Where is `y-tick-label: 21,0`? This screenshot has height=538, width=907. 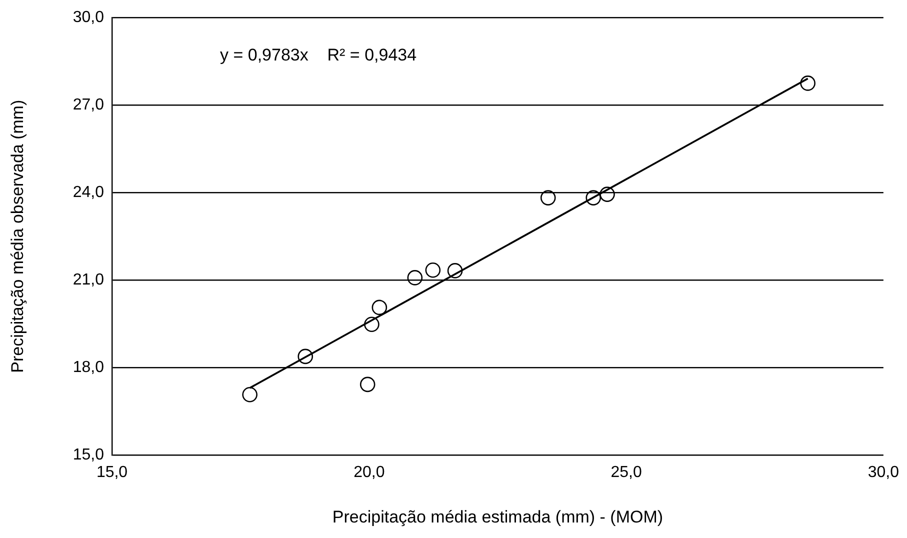 y-tick-label: 21,0 is located at coordinates (88, 279).